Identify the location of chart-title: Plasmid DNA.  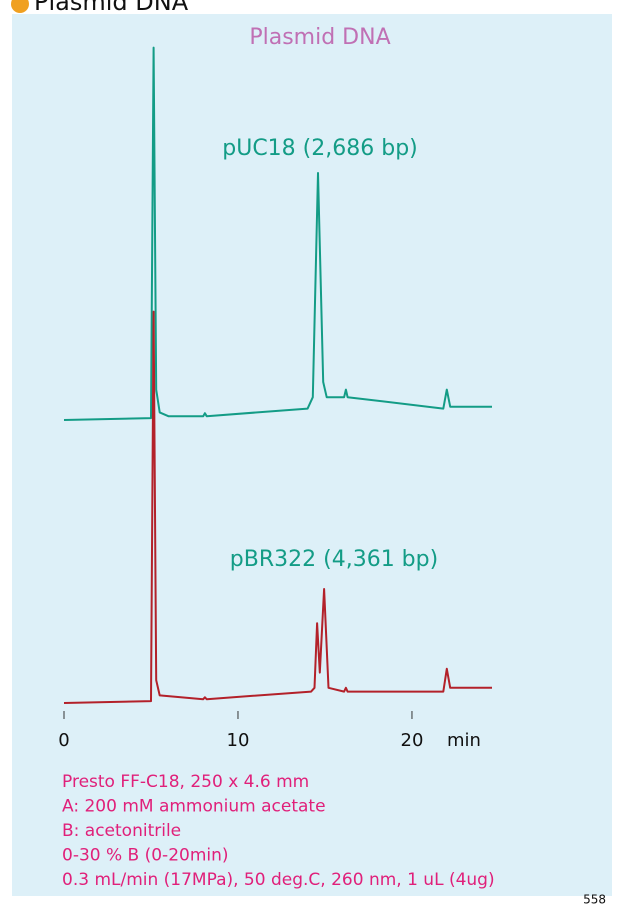
(319, 37).